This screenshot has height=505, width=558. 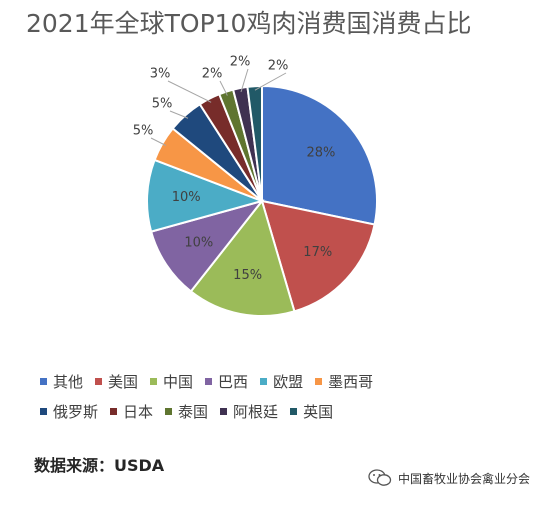 I want to click on legend-label: 墨西哥, so click(x=351, y=381).